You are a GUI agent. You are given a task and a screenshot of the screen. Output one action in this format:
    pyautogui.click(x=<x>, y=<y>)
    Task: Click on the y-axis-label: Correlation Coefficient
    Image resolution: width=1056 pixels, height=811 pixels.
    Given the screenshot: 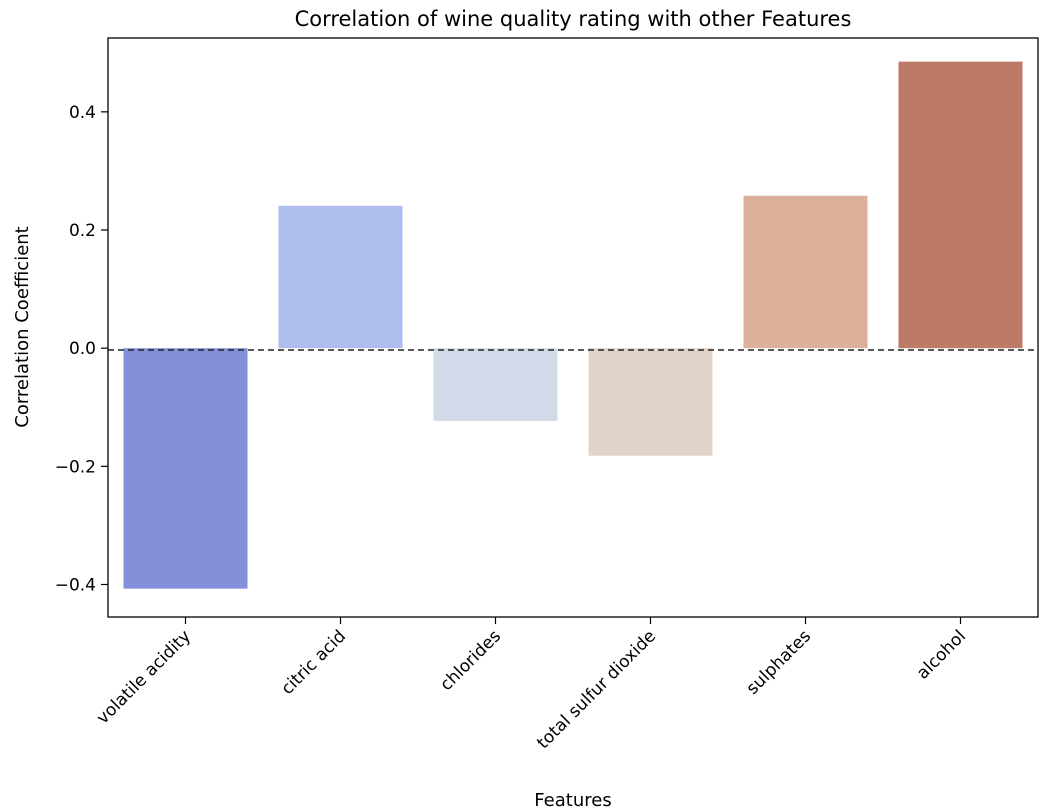 What is the action you would take?
    pyautogui.click(x=22, y=326)
    